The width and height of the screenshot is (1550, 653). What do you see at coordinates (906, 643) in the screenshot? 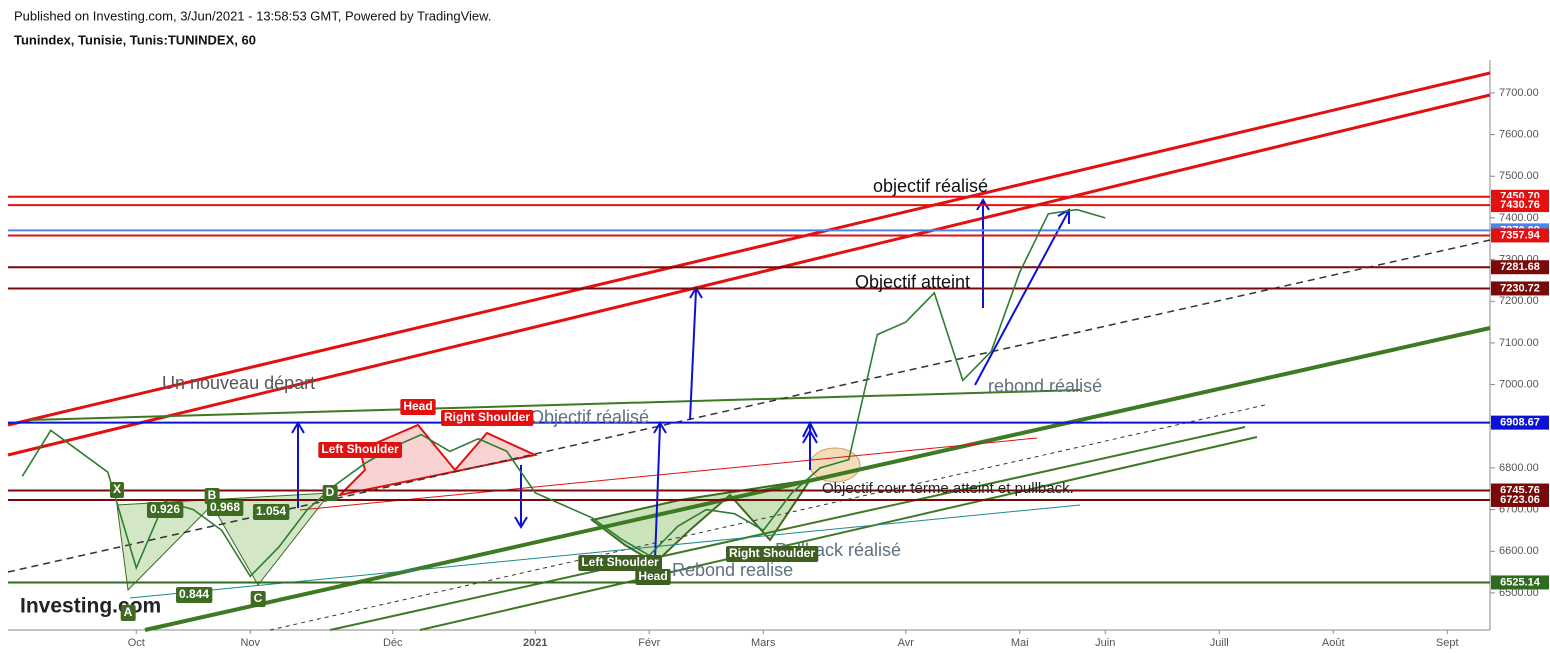
I see `x-tick-label: Avr` at bounding box center [906, 643].